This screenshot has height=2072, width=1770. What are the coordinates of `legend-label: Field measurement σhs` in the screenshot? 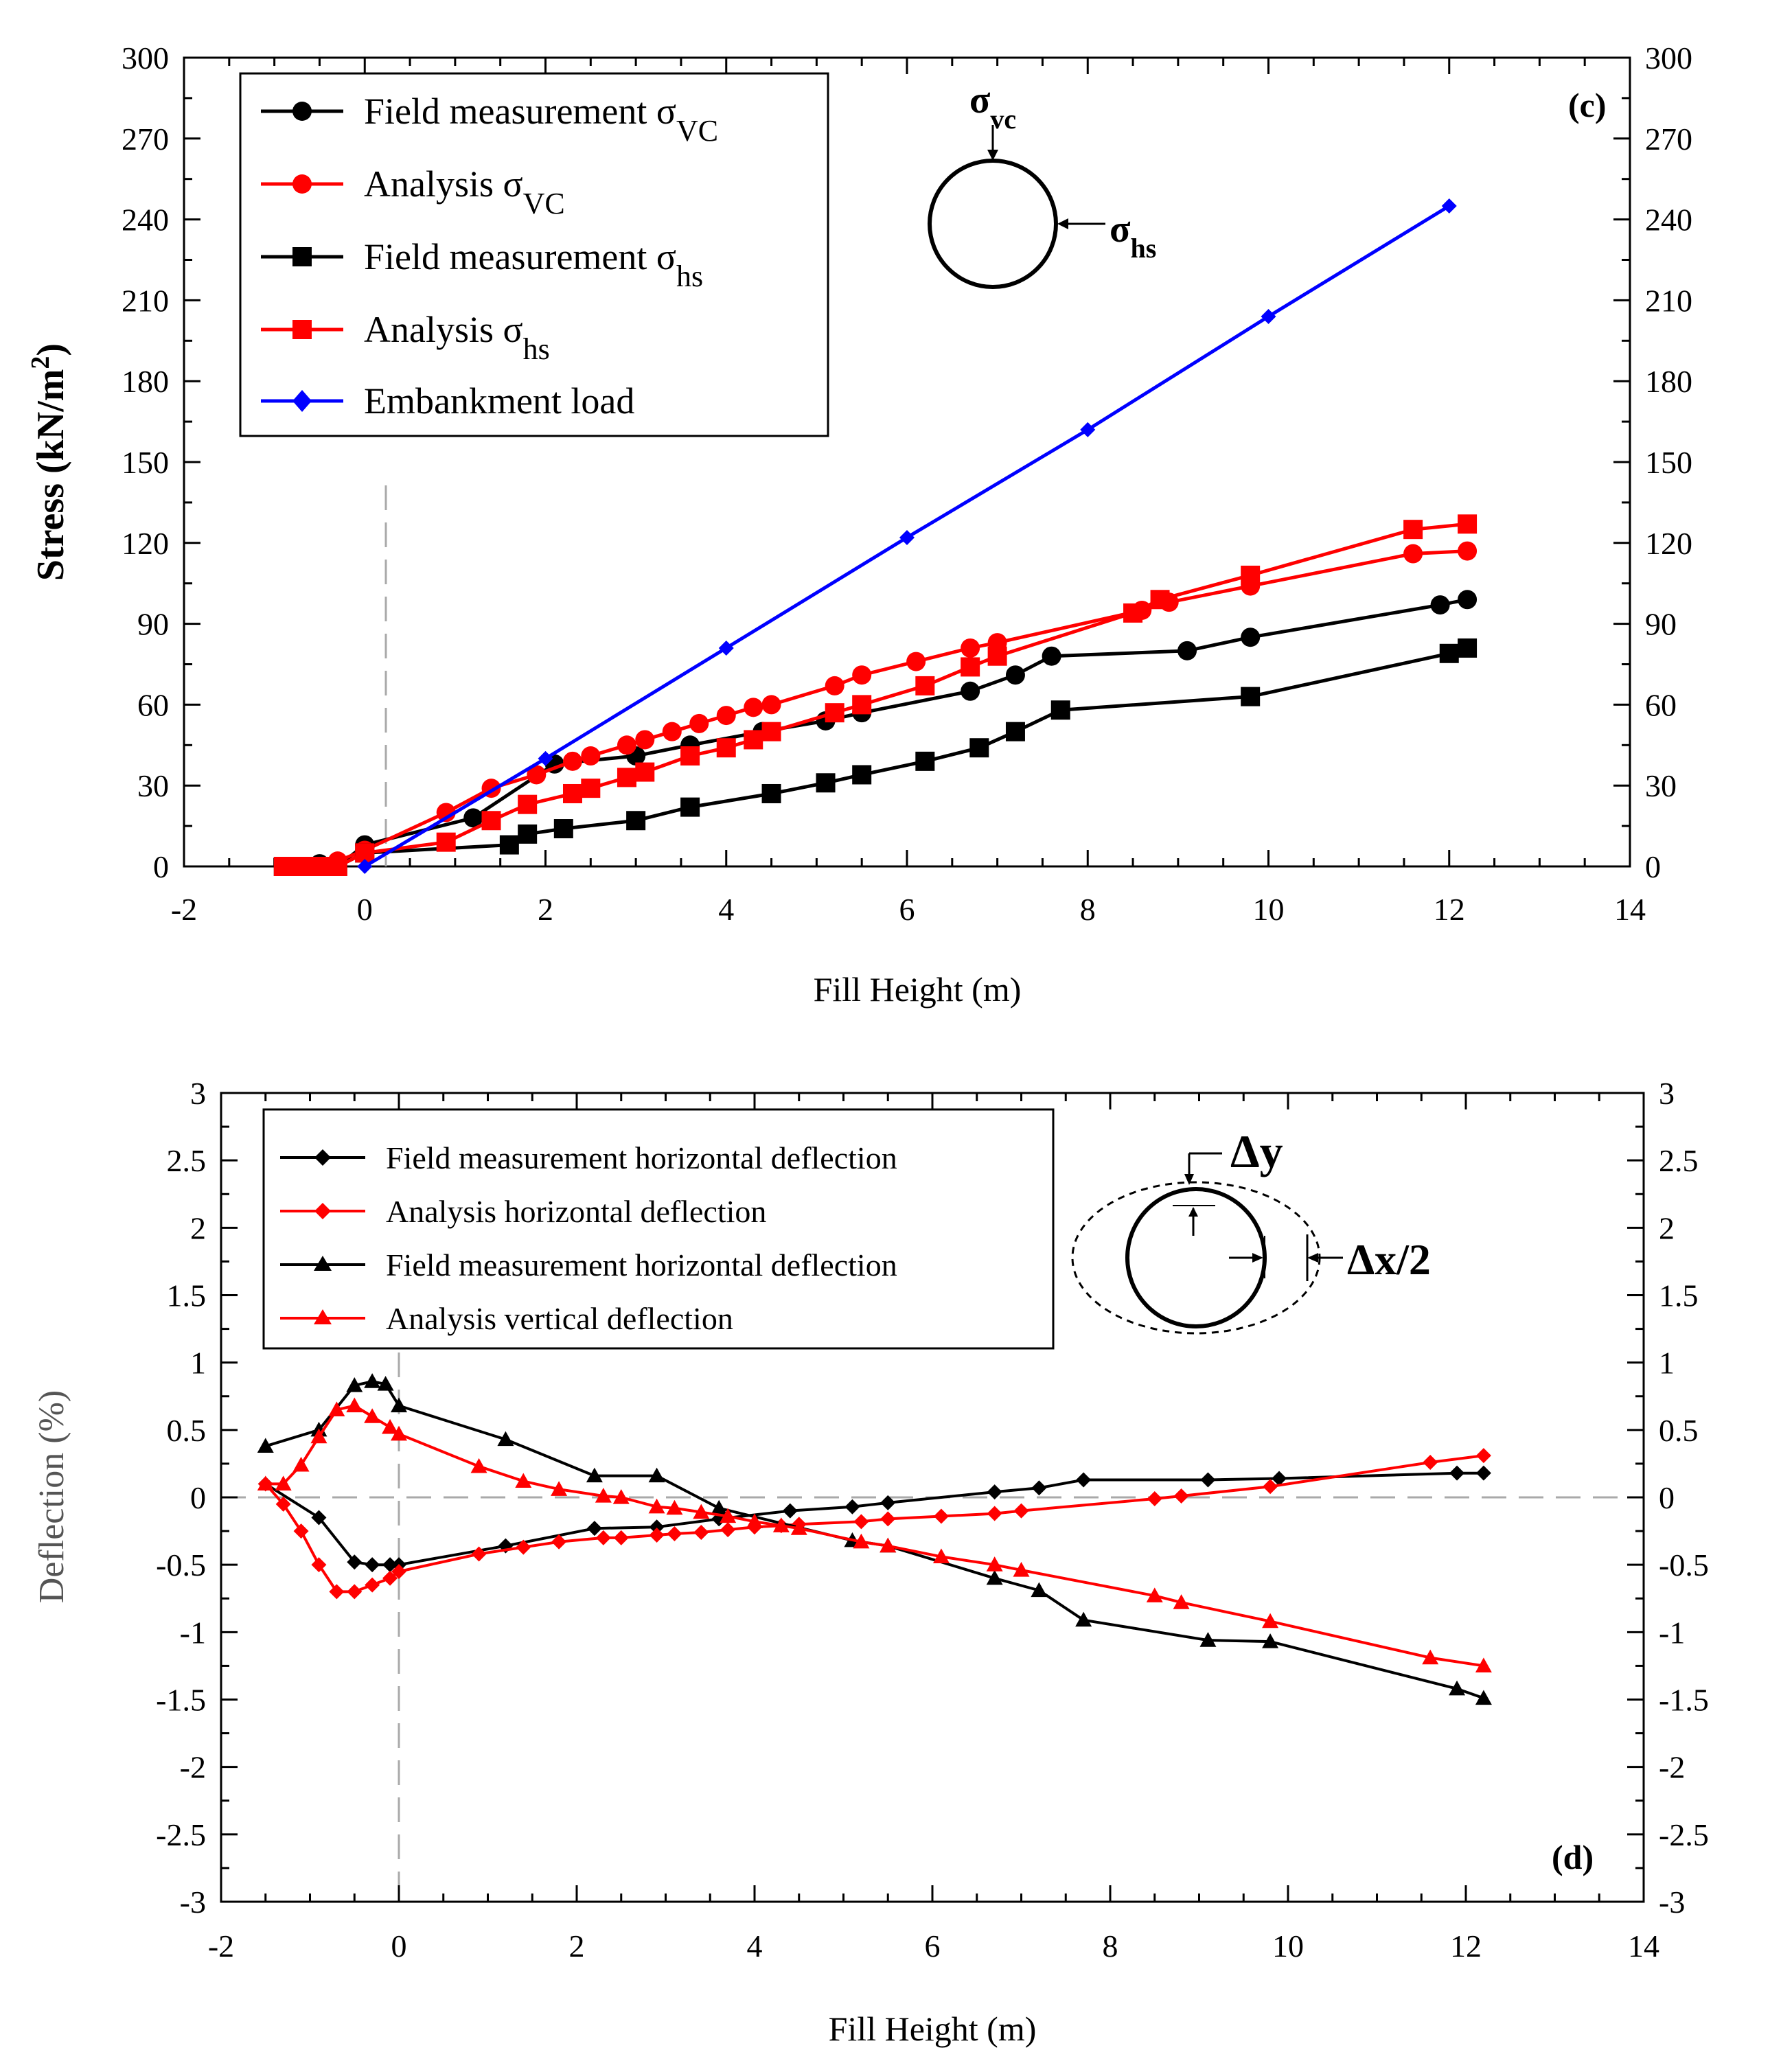 It's located at (533, 264).